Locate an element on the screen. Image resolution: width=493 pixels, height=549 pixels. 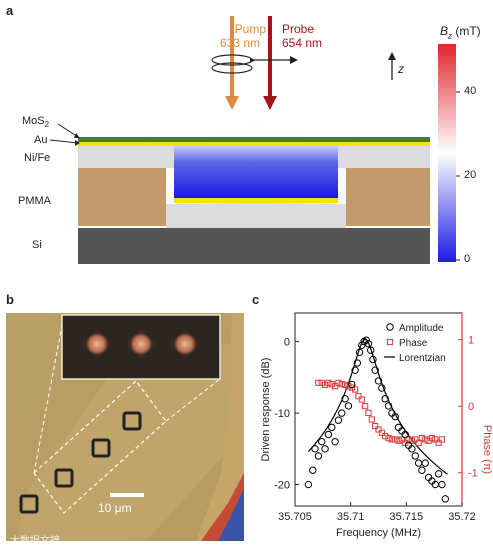
y-right-tick-label: -1 is located at coordinates (473, 474).